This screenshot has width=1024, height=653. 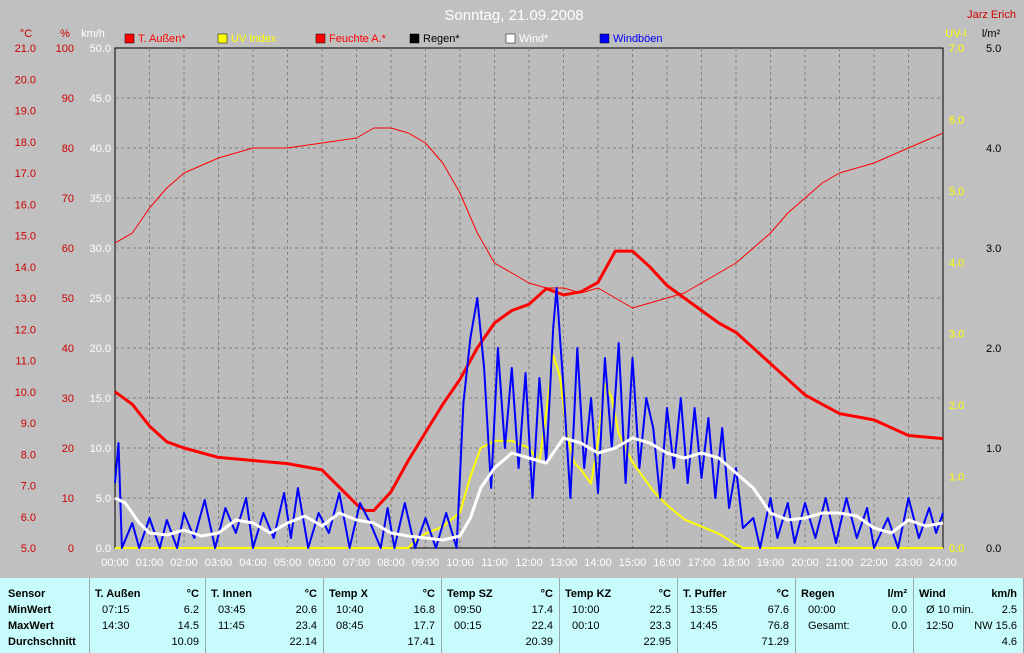 What do you see at coordinates (306, 626) in the screenshot?
I see `stat-max-value: 23.4` at bounding box center [306, 626].